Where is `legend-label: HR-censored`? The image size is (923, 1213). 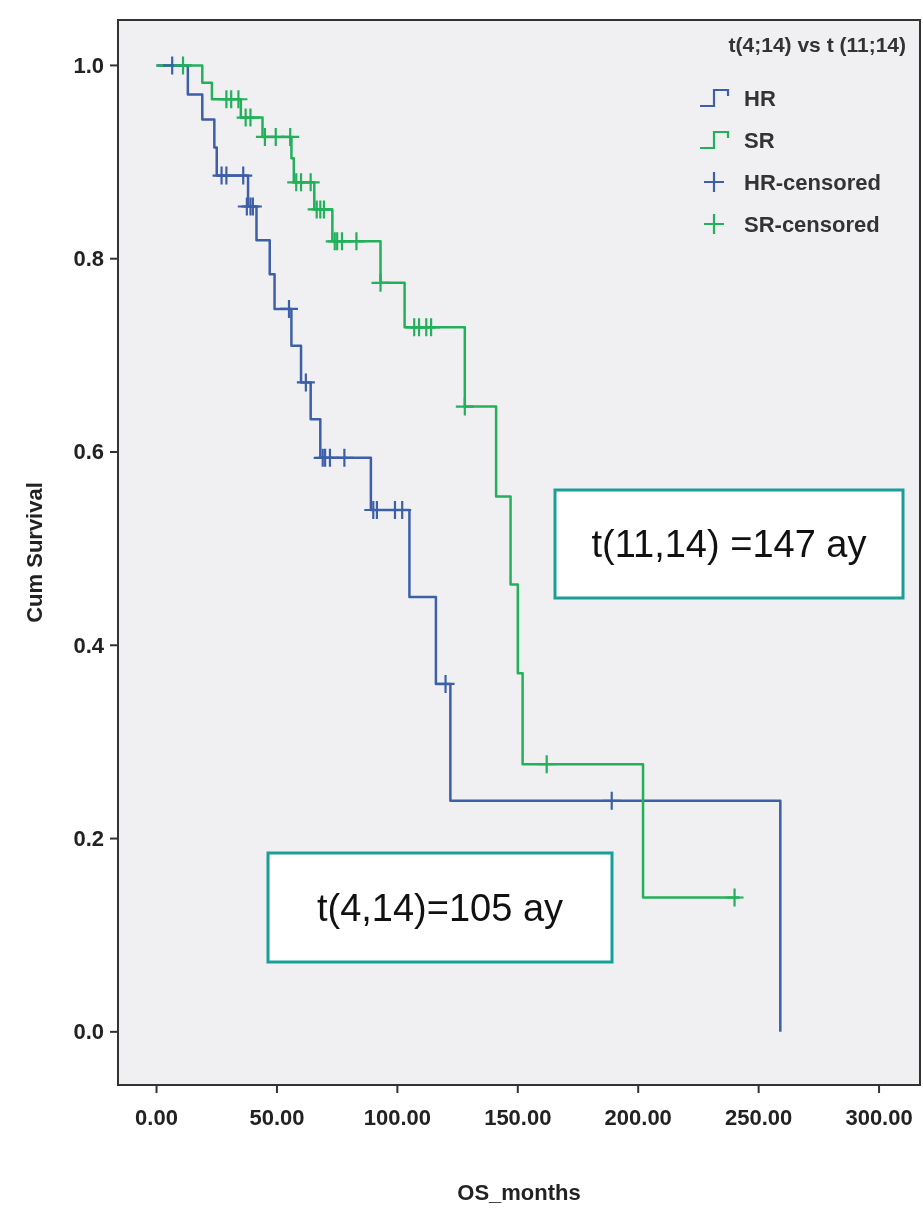 legend-label: HR-censored is located at coordinates (812, 182).